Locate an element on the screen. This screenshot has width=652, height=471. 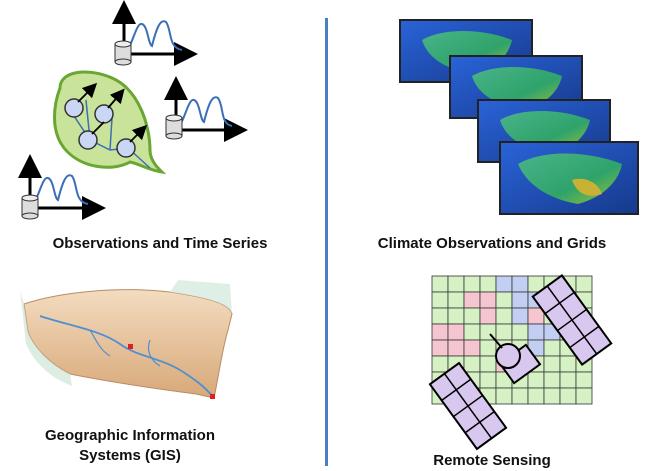
remote-sensing-illustration is located at coordinates (520, 362).